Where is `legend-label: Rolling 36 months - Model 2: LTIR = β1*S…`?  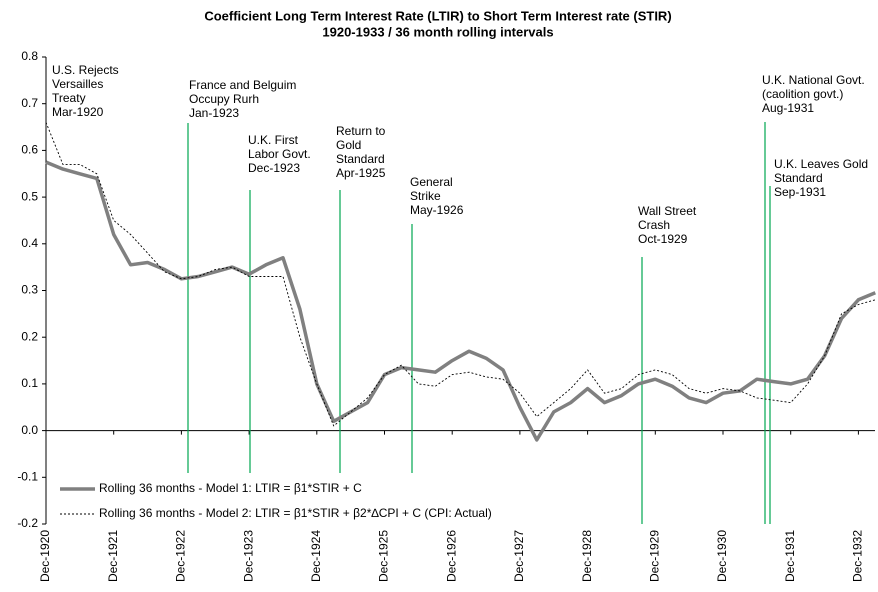
legend-label: Rolling 36 months - Model 2: LTIR = β1*S… is located at coordinates (295, 513).